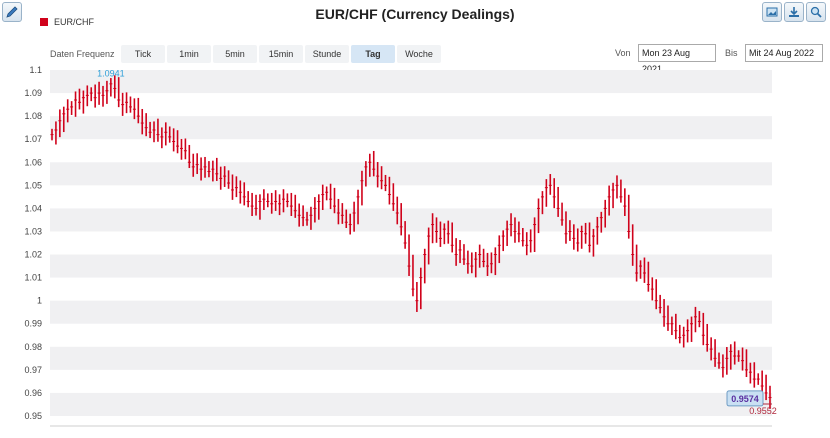 The image size is (830, 438). Describe the element at coordinates (33, 231) in the screenshot. I see `y-tick-label: 1.03` at that location.